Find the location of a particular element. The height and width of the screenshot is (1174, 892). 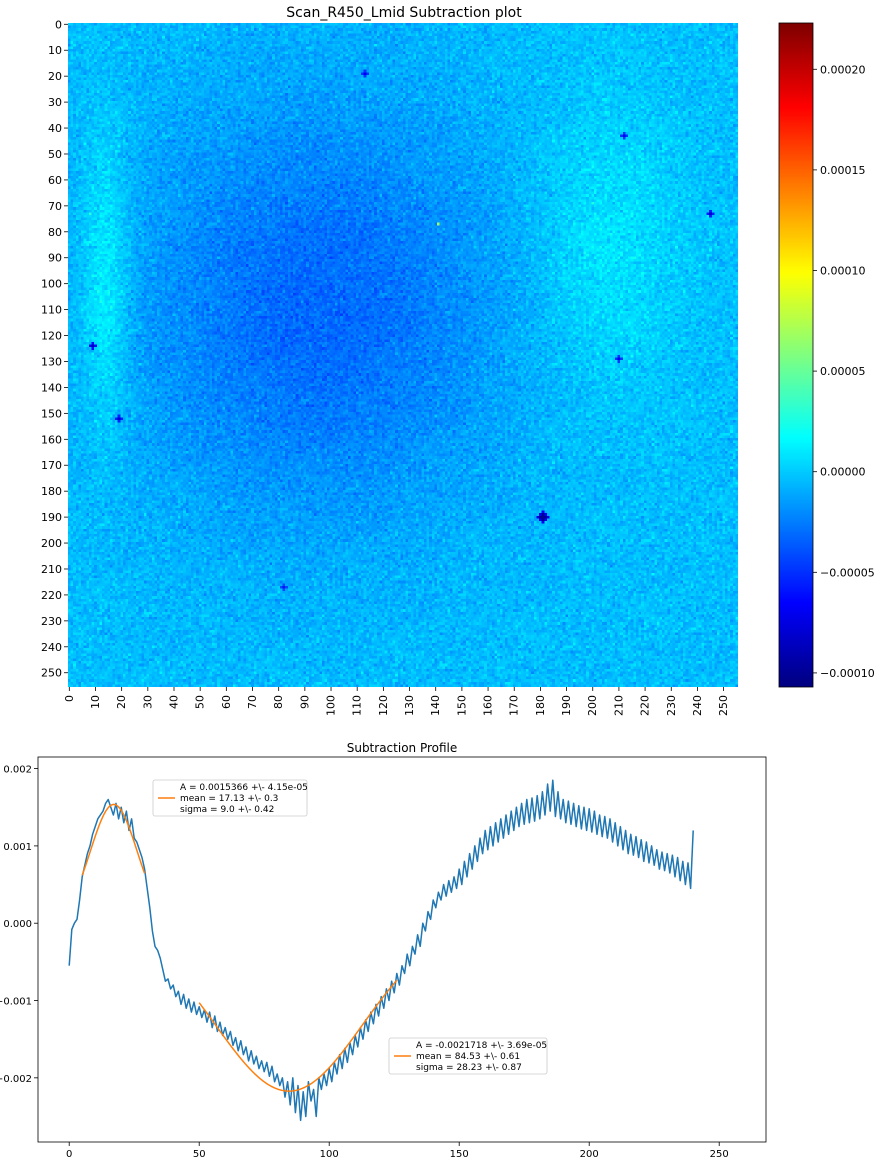

heatmap-y-tick-label: 0 is located at coordinates (58, 24).